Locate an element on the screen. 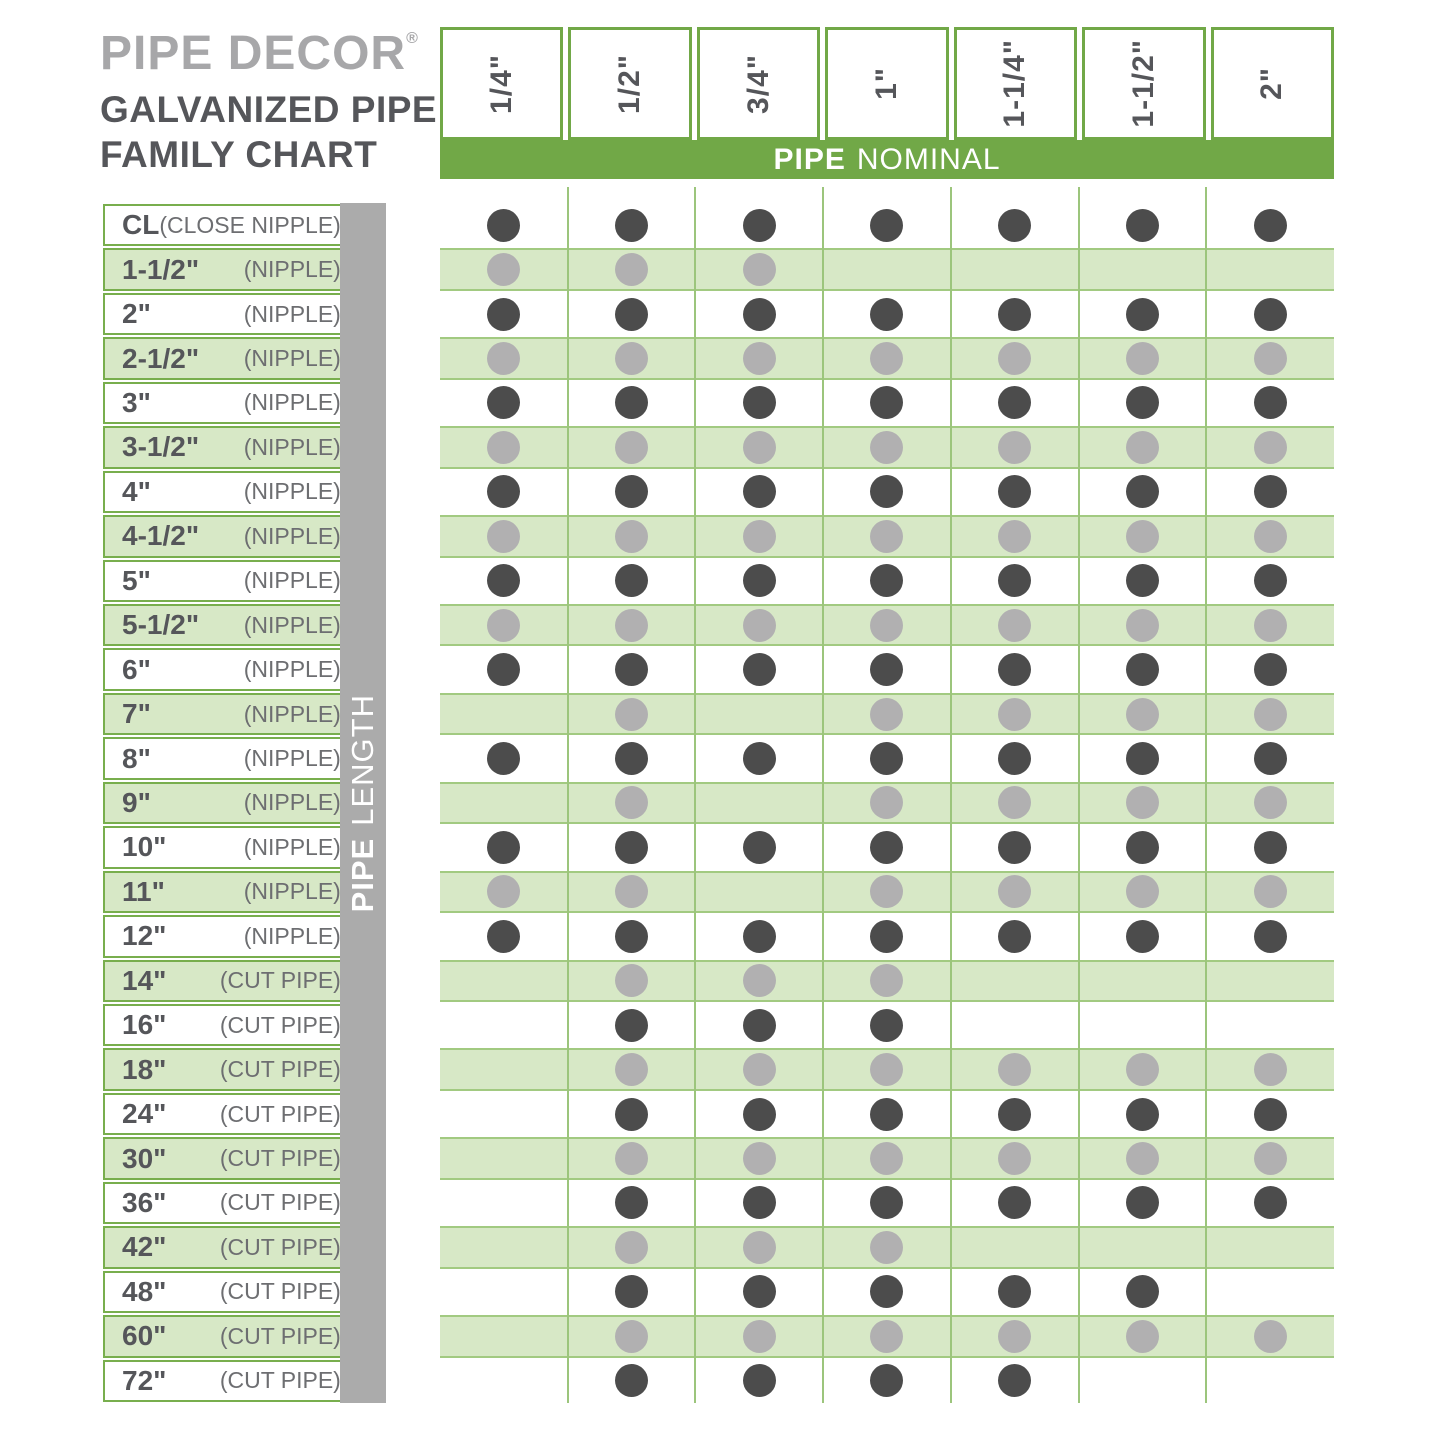  row-label-size: 2-1/2" is located at coordinates (161, 358).